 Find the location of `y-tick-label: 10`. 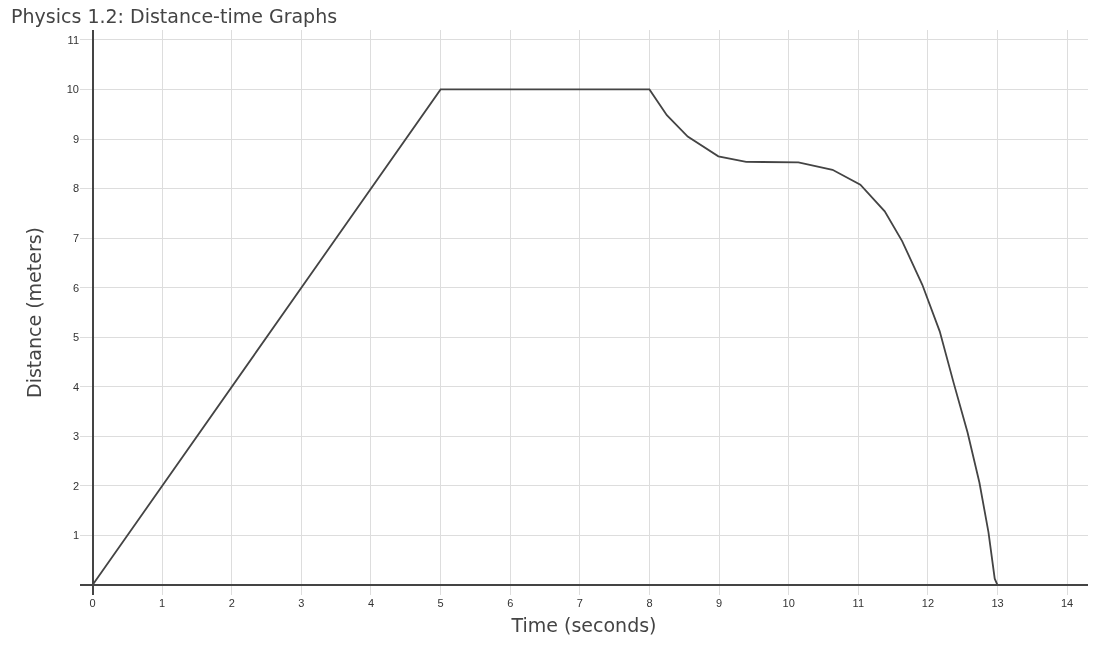

y-tick-label: 10 is located at coordinates (72, 89).